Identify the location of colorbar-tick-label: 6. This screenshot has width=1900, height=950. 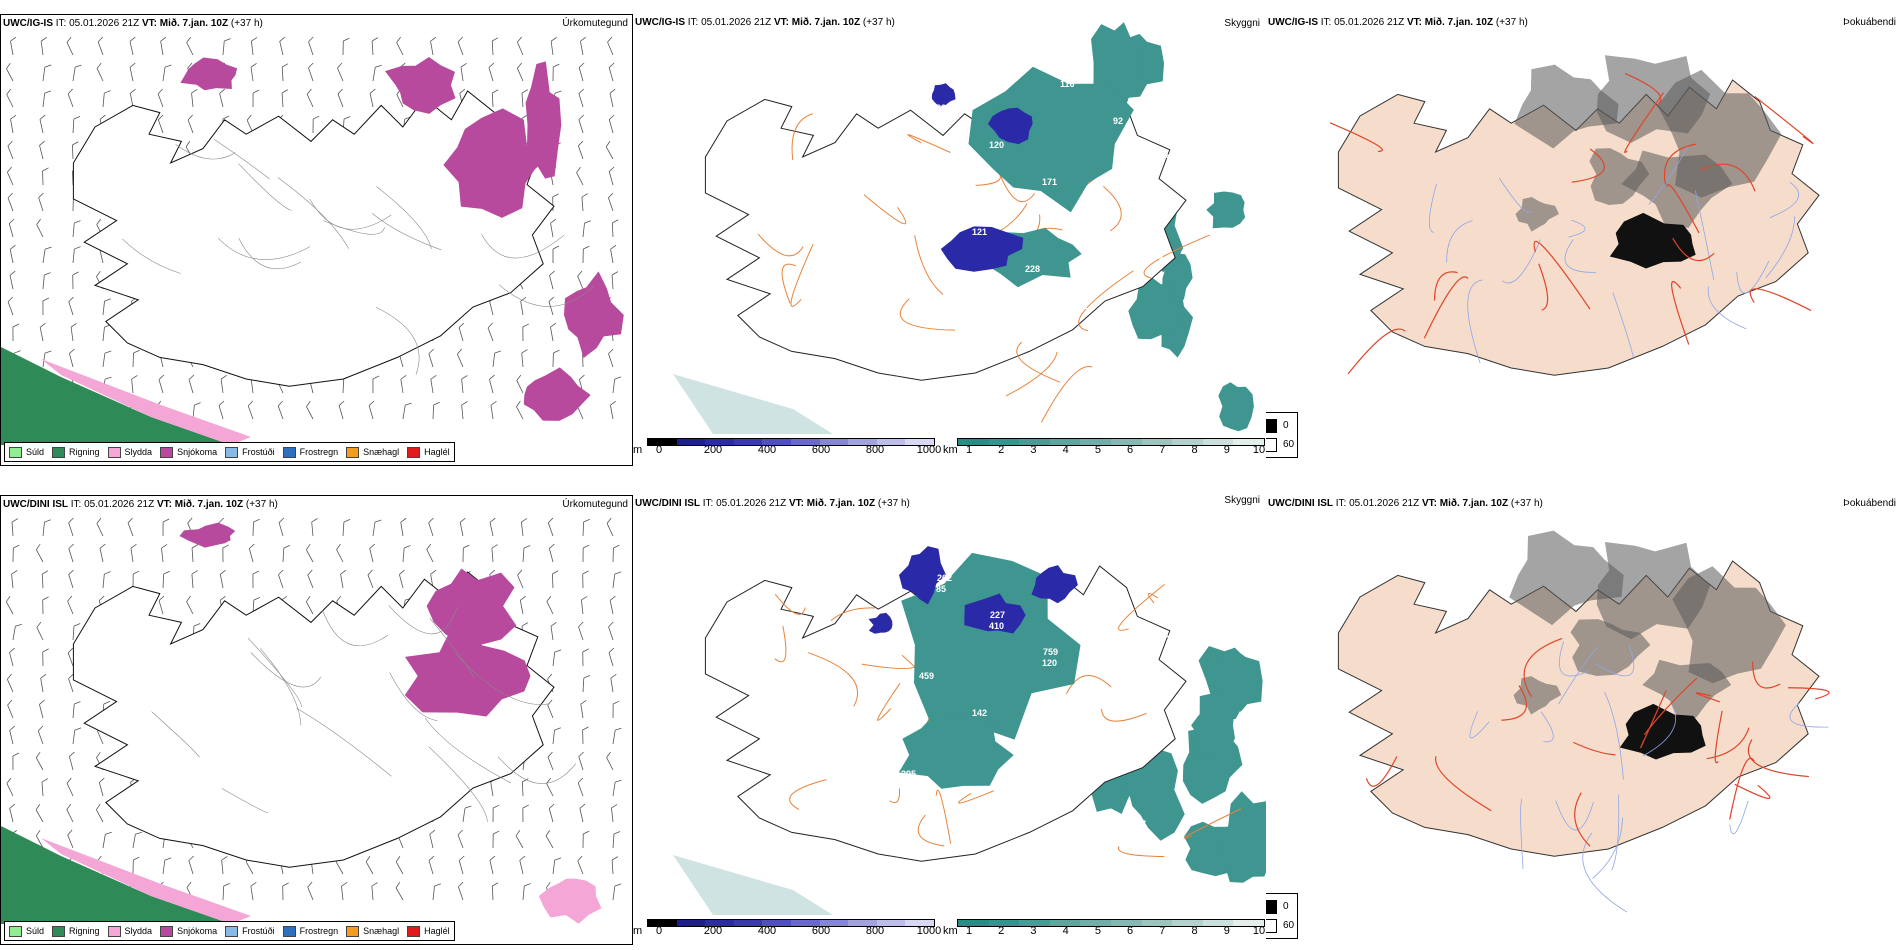
(1130, 450).